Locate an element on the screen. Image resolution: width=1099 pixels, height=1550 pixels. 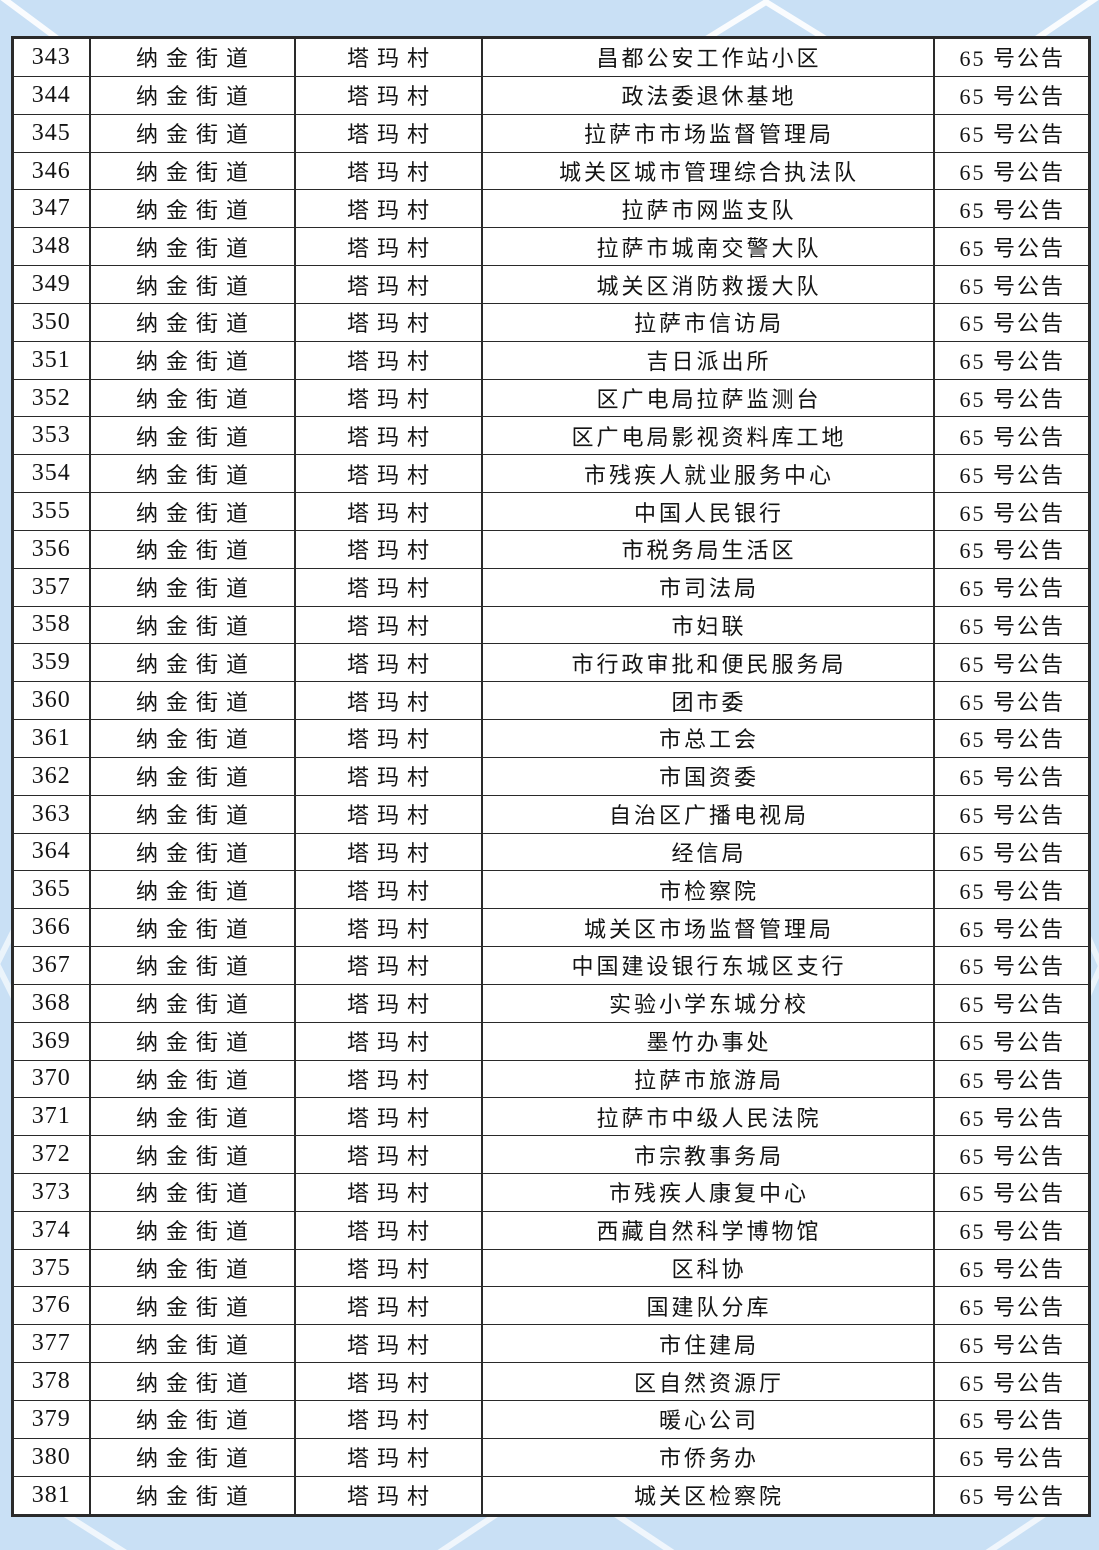
serial-number-cell: 353 is located at coordinates (51, 436).